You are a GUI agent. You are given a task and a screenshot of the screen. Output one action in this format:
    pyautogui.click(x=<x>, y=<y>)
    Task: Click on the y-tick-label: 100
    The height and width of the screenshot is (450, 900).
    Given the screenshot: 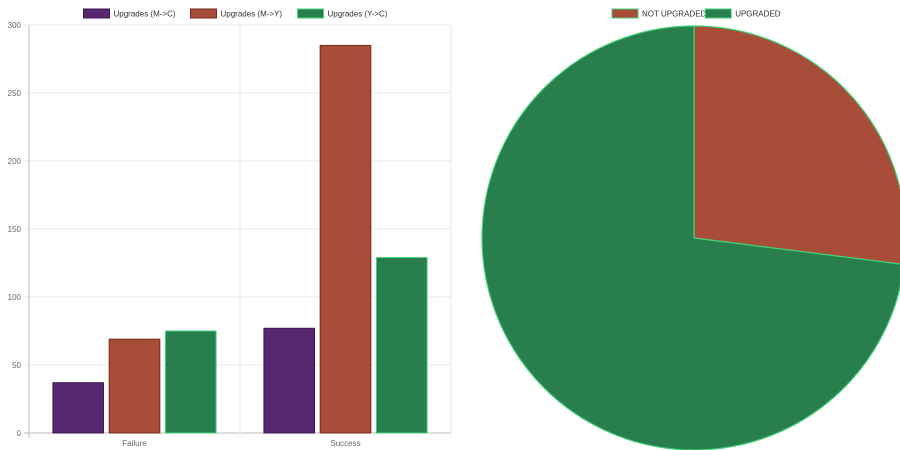 What is the action you would take?
    pyautogui.click(x=15, y=297)
    